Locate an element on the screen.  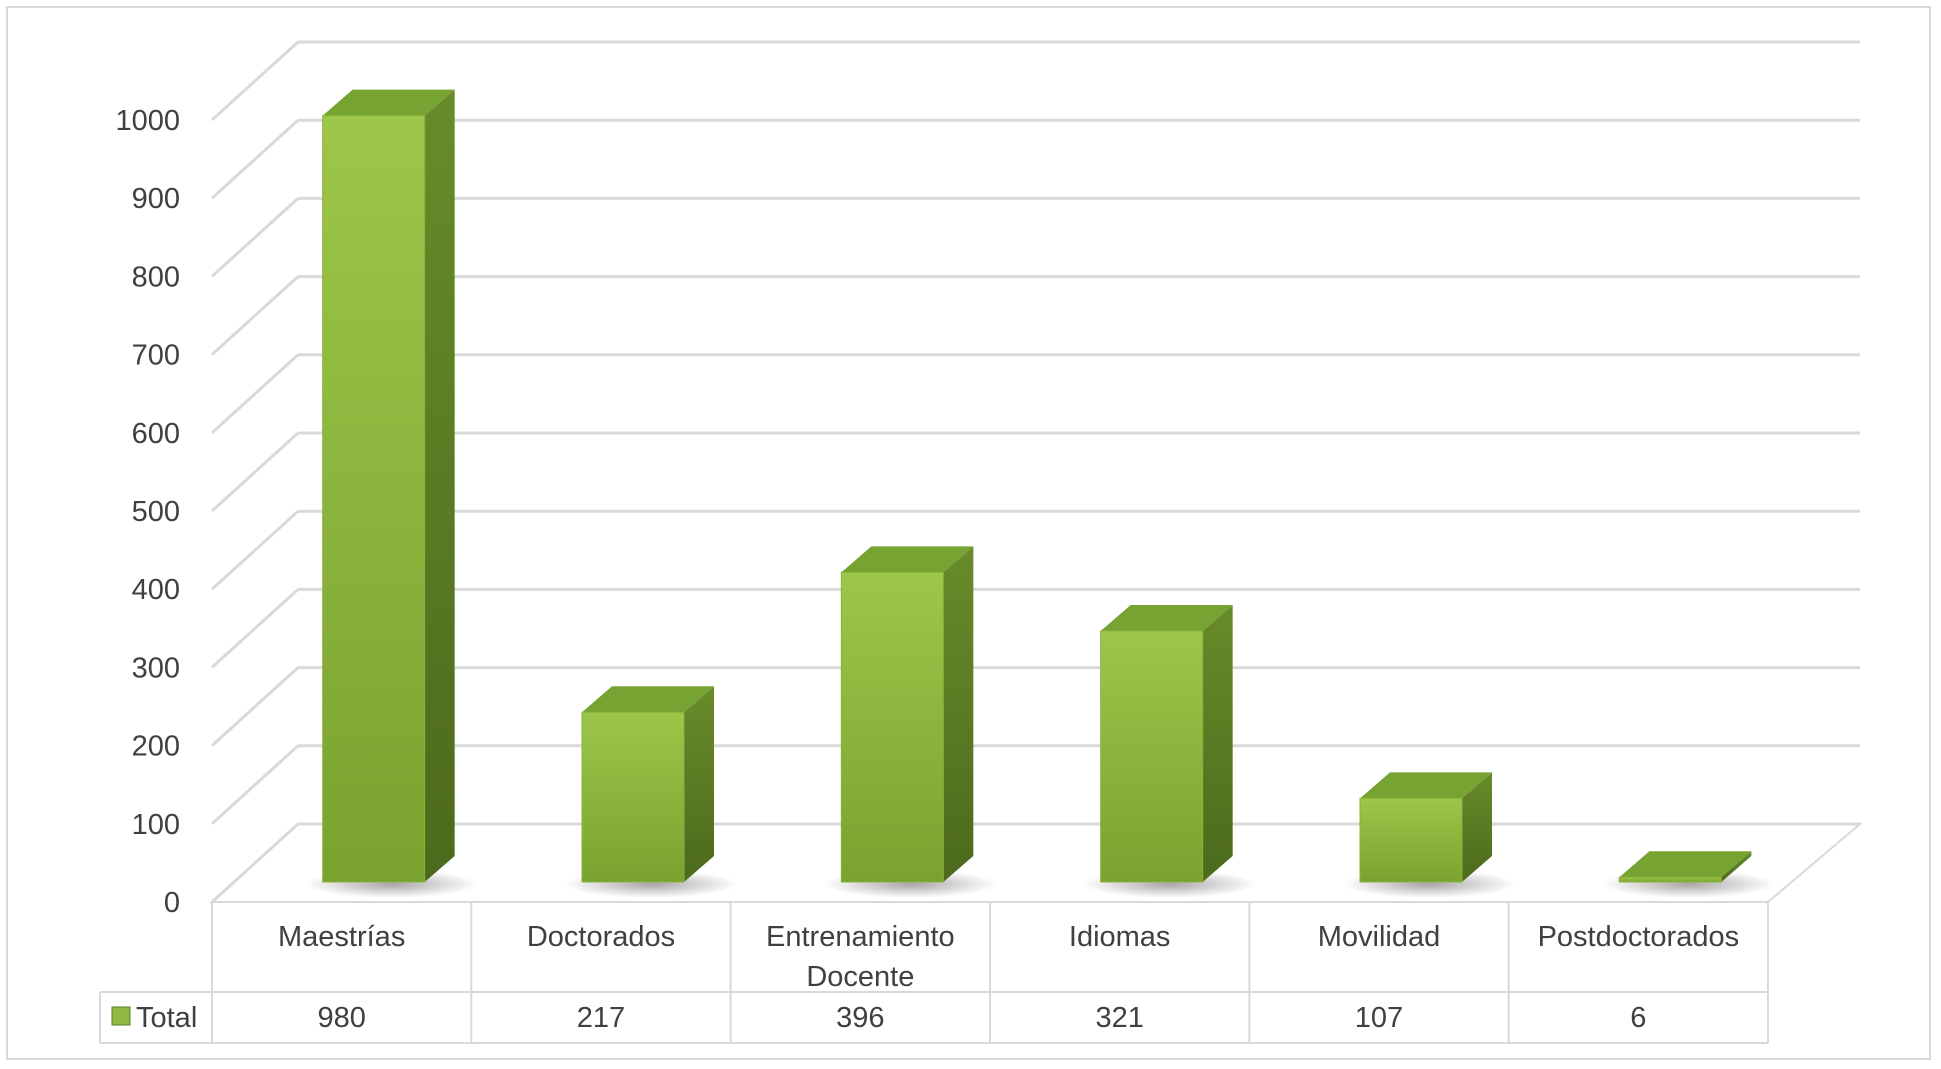
category-label: Idiomas is located at coordinates (1120, 937).